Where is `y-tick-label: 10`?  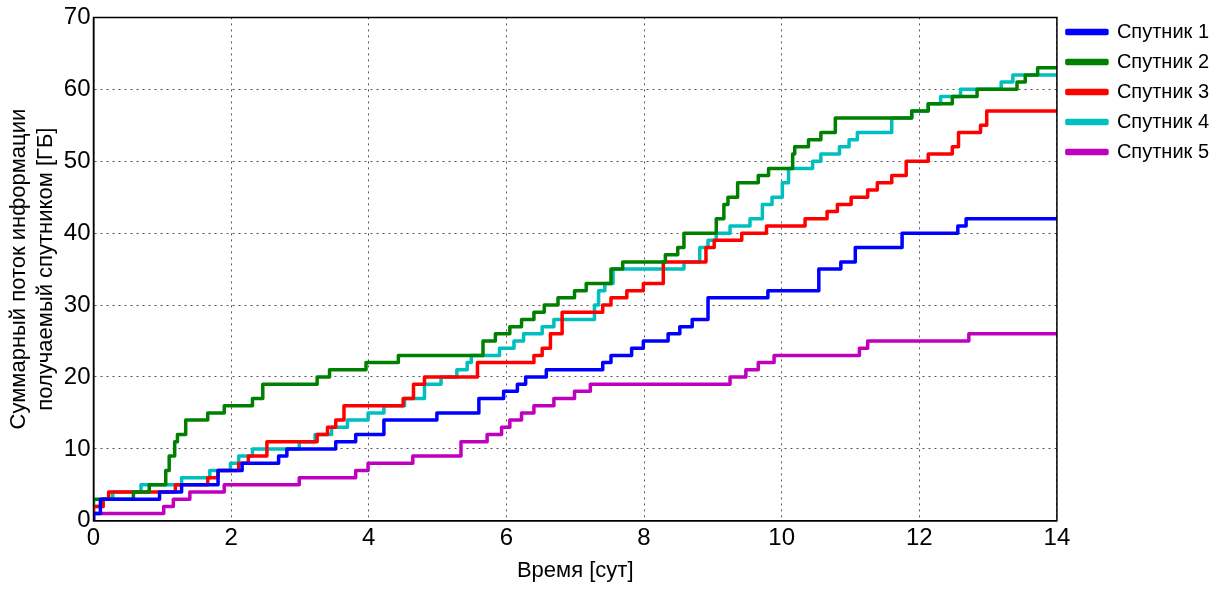 y-tick-label: 10 is located at coordinates (77, 447).